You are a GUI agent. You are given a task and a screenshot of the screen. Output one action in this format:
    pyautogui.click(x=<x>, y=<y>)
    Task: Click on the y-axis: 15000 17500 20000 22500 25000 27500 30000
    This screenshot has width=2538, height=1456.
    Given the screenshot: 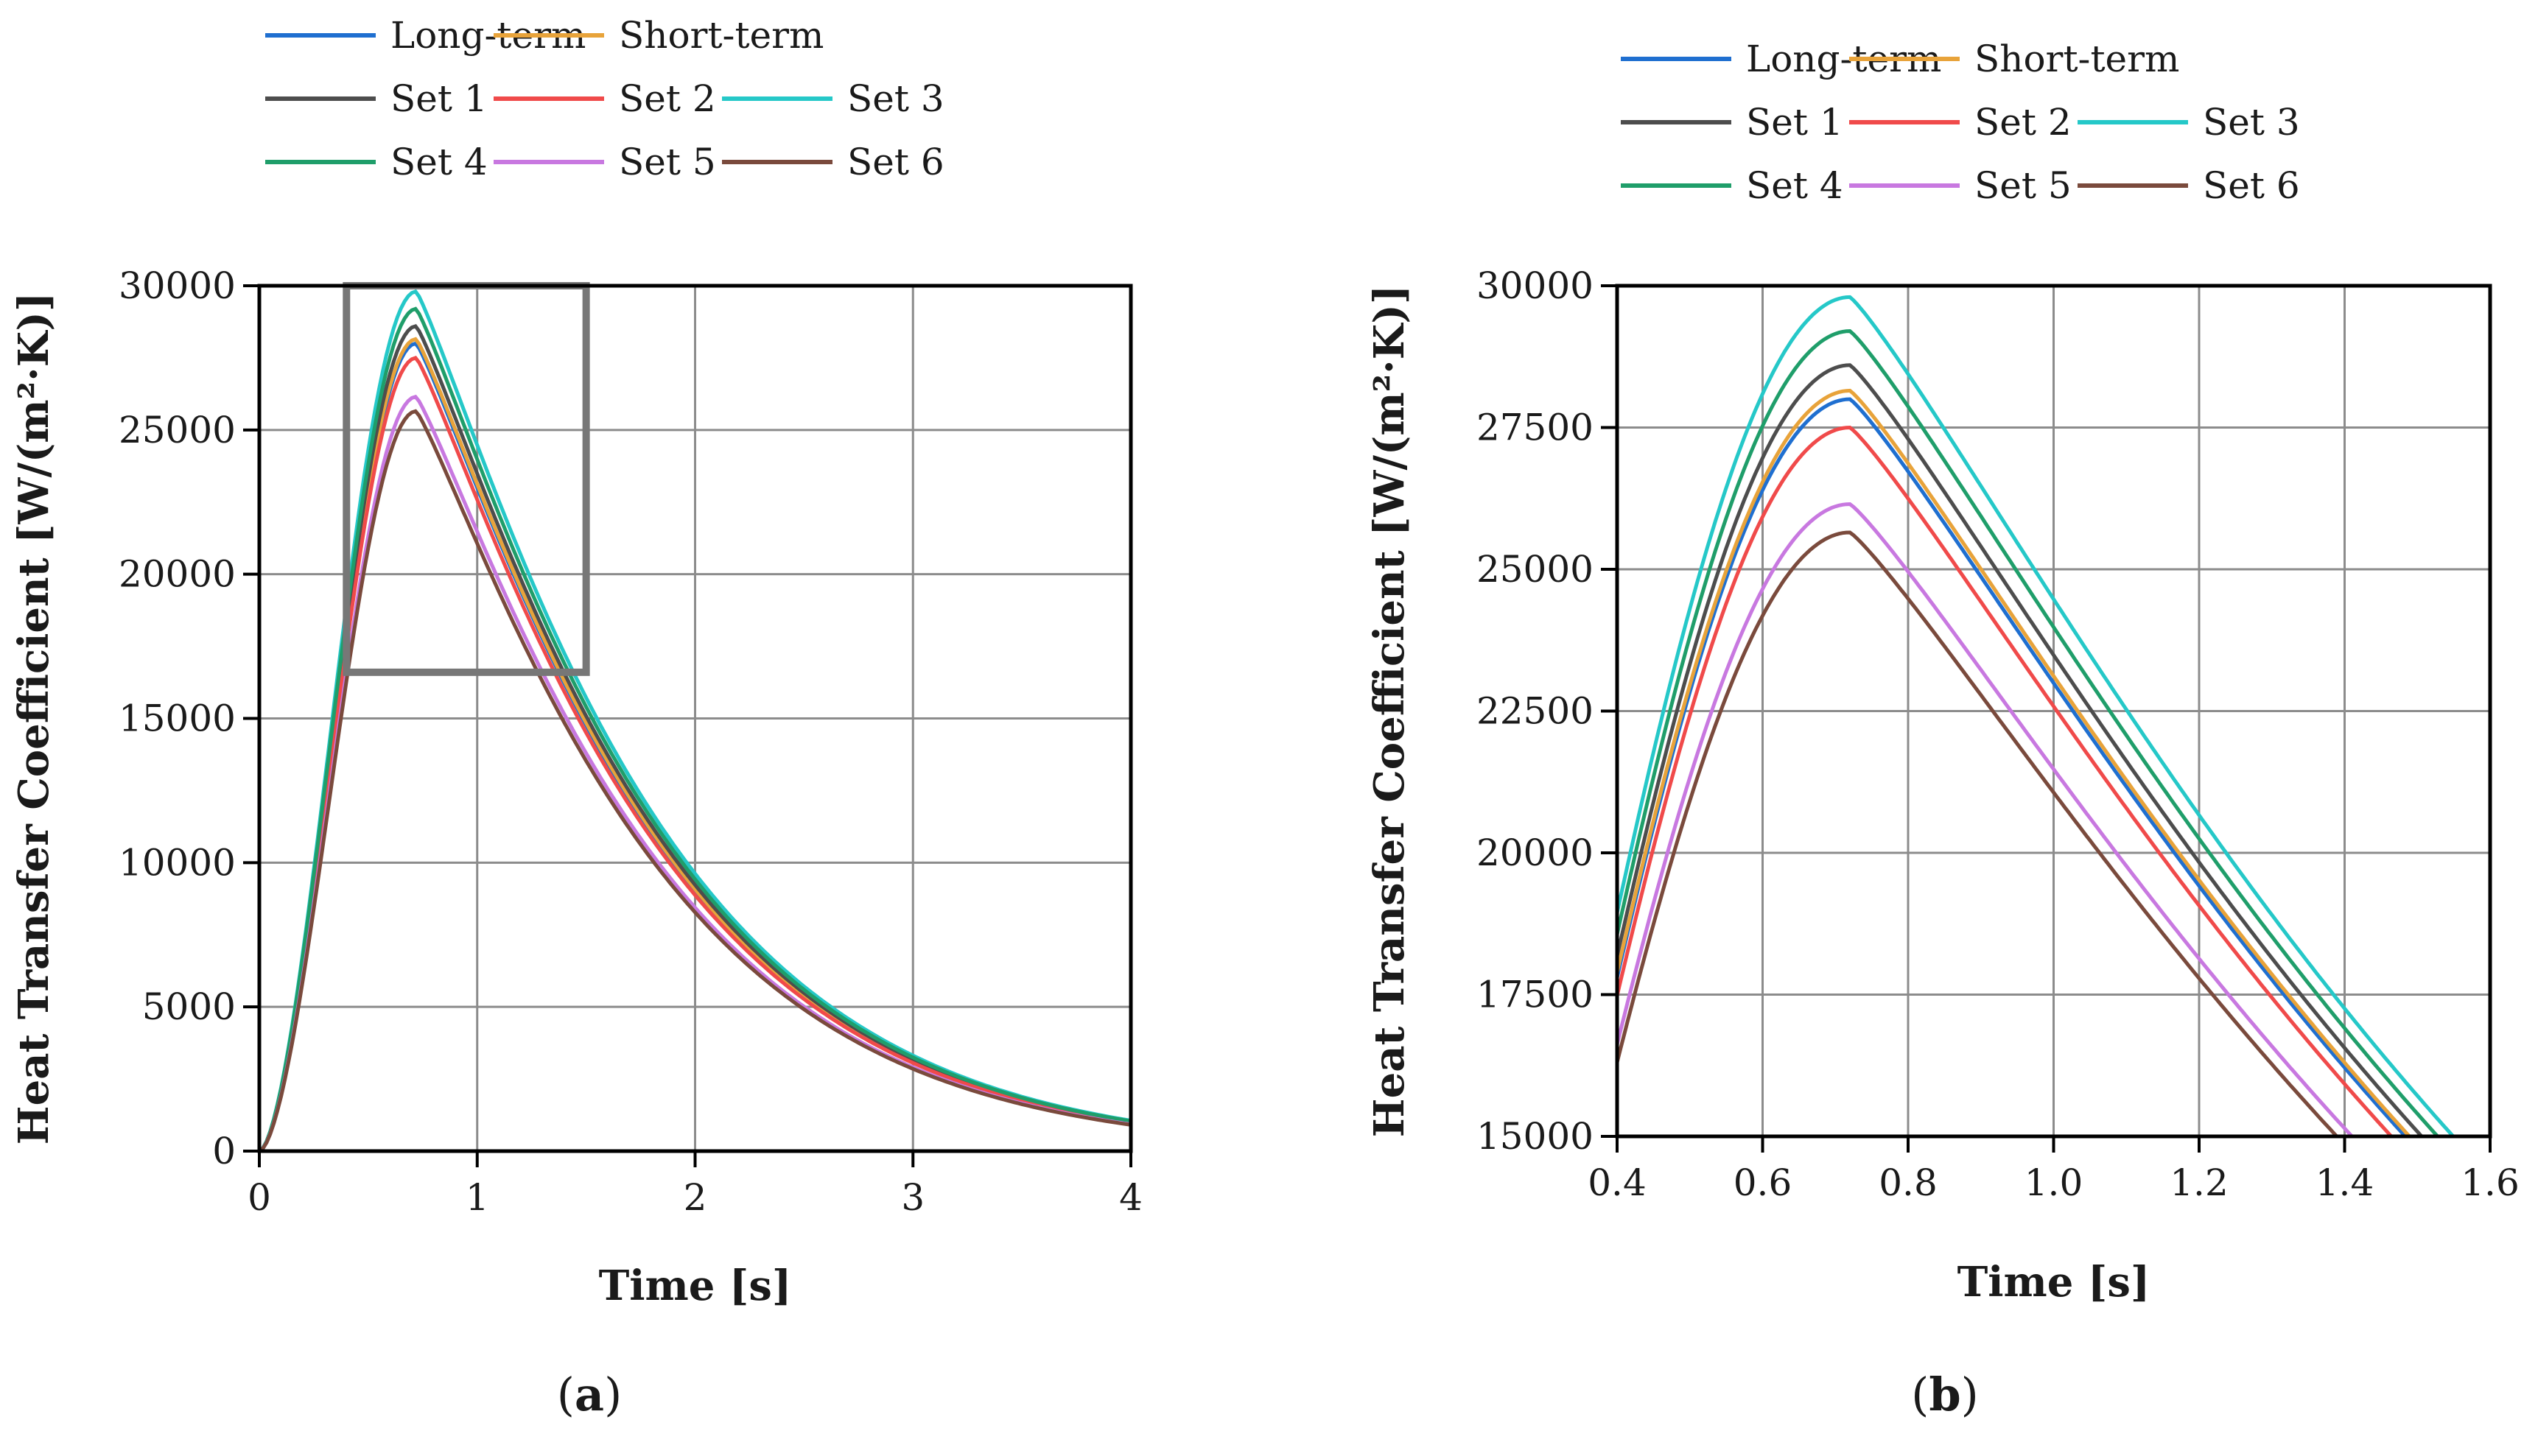 What is the action you would take?
    pyautogui.click(x=1546, y=711)
    